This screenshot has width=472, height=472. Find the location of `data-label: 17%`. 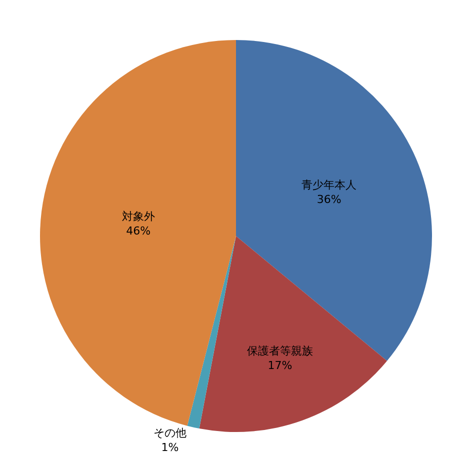

data-label: 17% is located at coordinates (280, 365).